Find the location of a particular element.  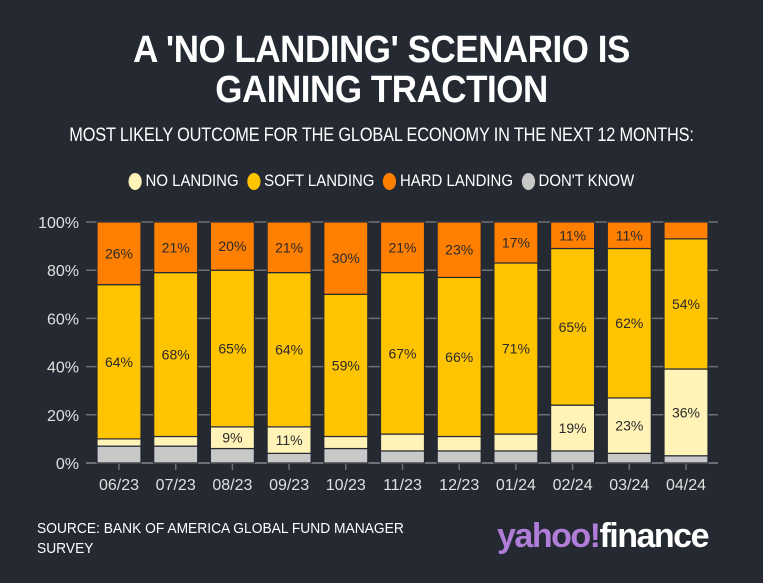

legend-swatch-hard-landing is located at coordinates (390, 181).